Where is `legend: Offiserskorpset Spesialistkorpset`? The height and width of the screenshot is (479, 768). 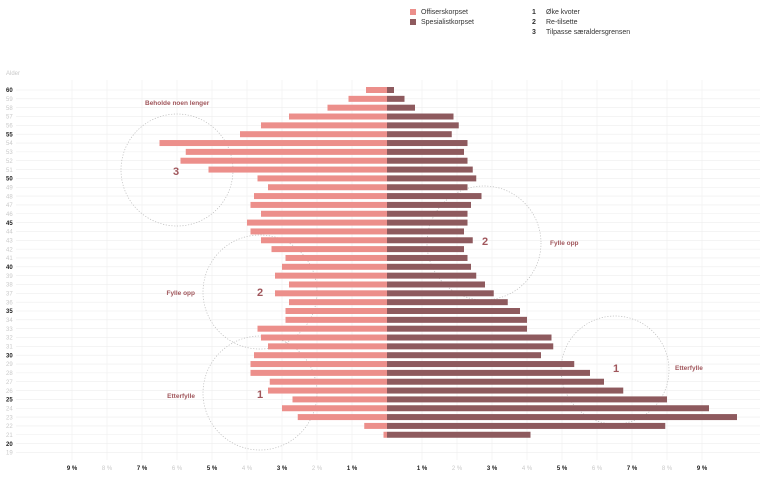
legend: Offiserskorpset Spesialistkorpset is located at coordinates (442, 17).